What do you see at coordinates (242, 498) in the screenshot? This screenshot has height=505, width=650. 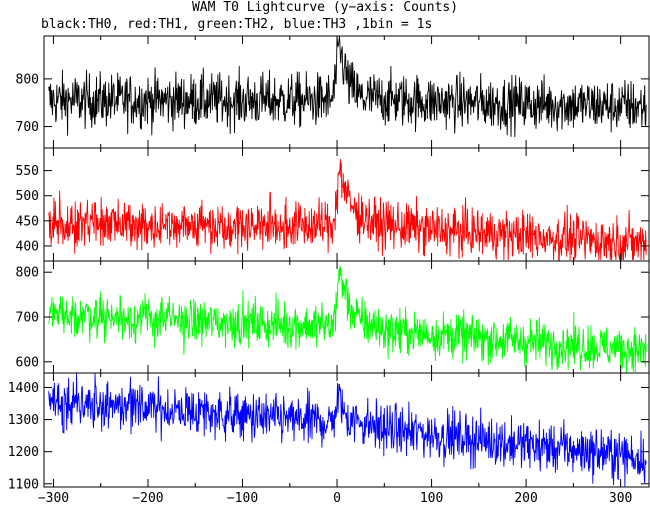 I see `x-tick-label: −100` at bounding box center [242, 498].